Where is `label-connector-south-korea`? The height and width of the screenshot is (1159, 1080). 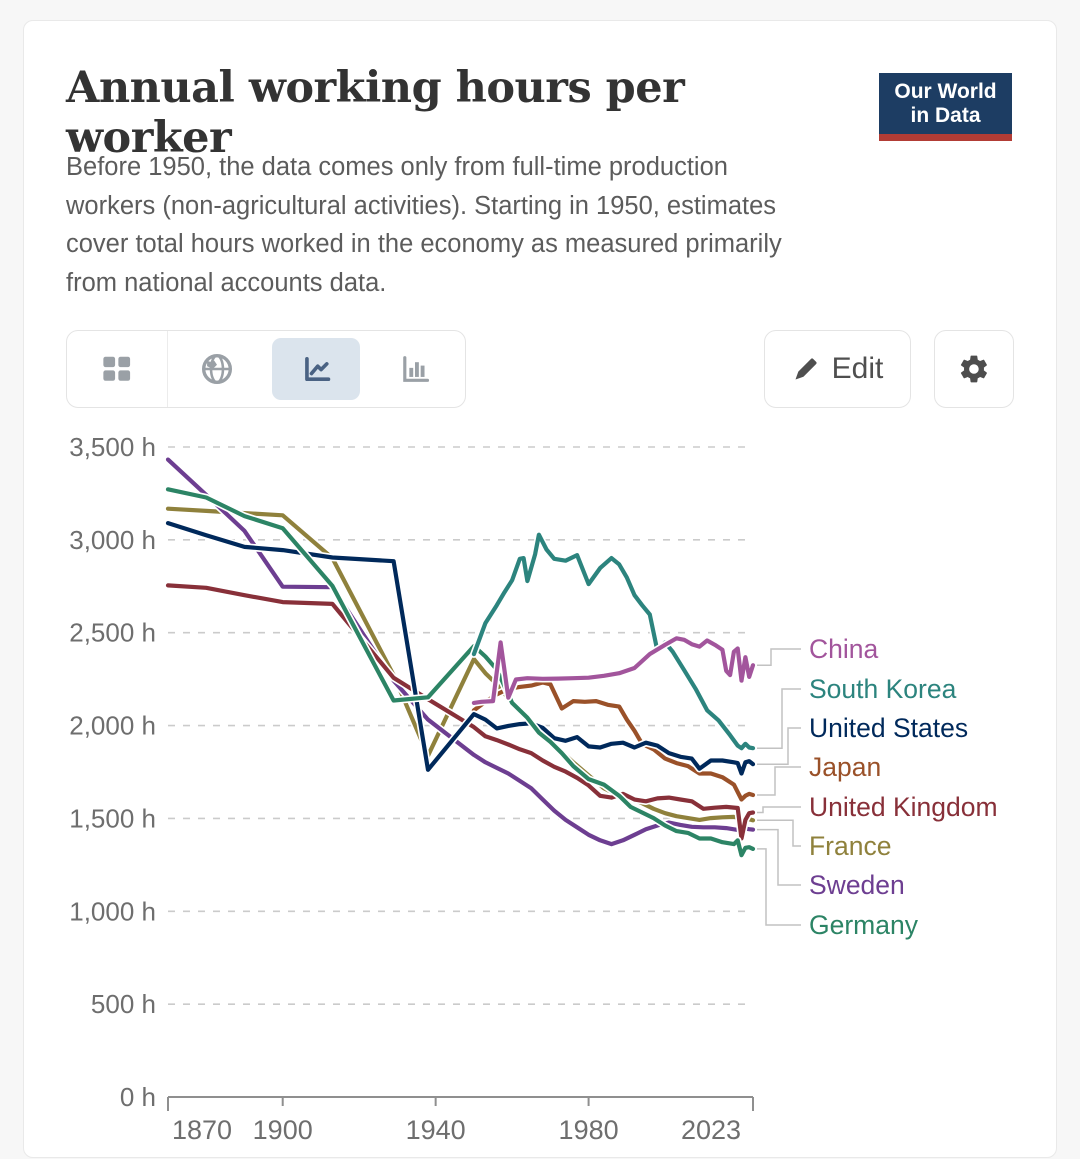 label-connector-south-korea is located at coordinates (779, 718).